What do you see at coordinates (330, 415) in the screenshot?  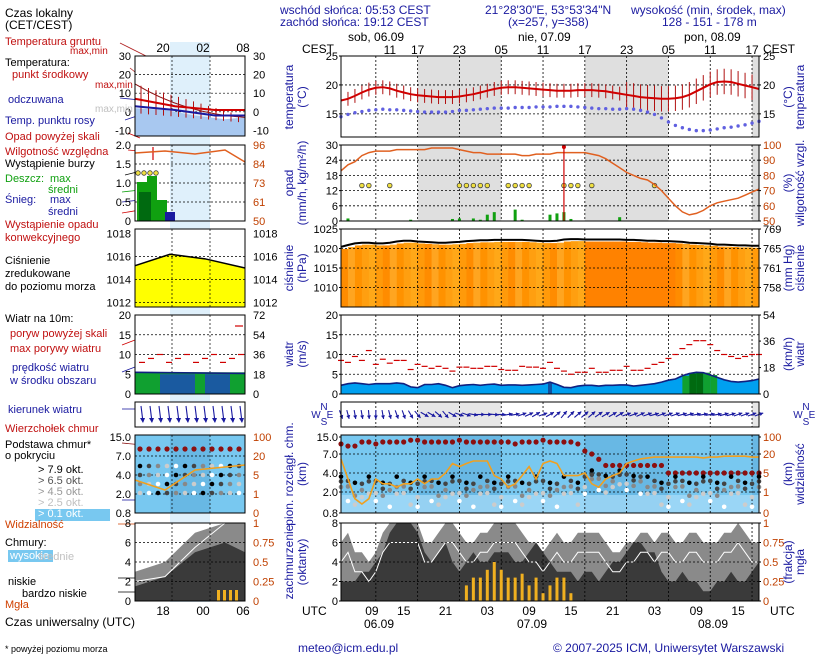 I see `compass-left-e: E` at bounding box center [330, 415].